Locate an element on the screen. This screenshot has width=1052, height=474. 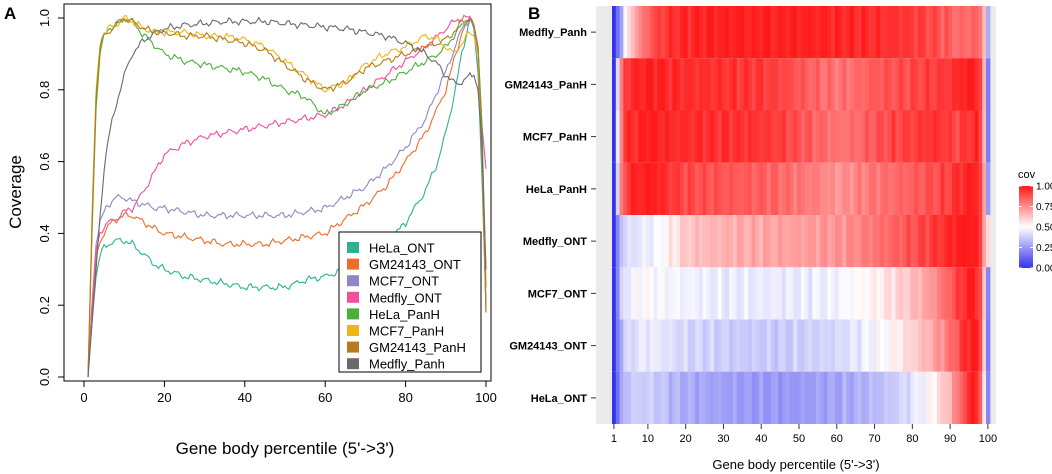
heatmap-row-Medfly_Panh is located at coordinates (801, 32).